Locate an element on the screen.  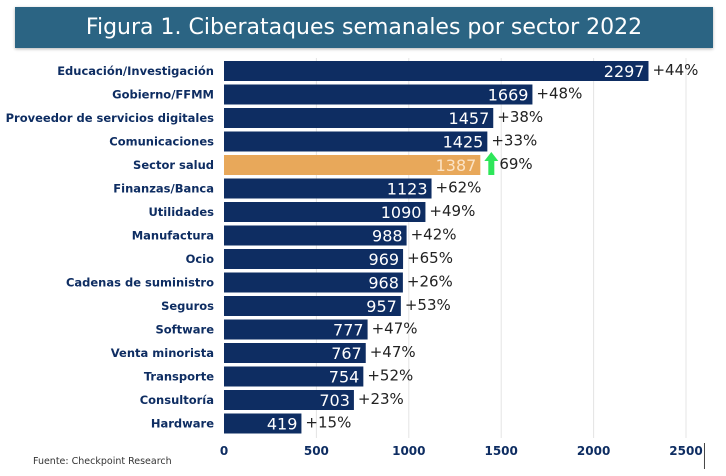
category-label: Cadenas de suministro is located at coordinates (140, 283).